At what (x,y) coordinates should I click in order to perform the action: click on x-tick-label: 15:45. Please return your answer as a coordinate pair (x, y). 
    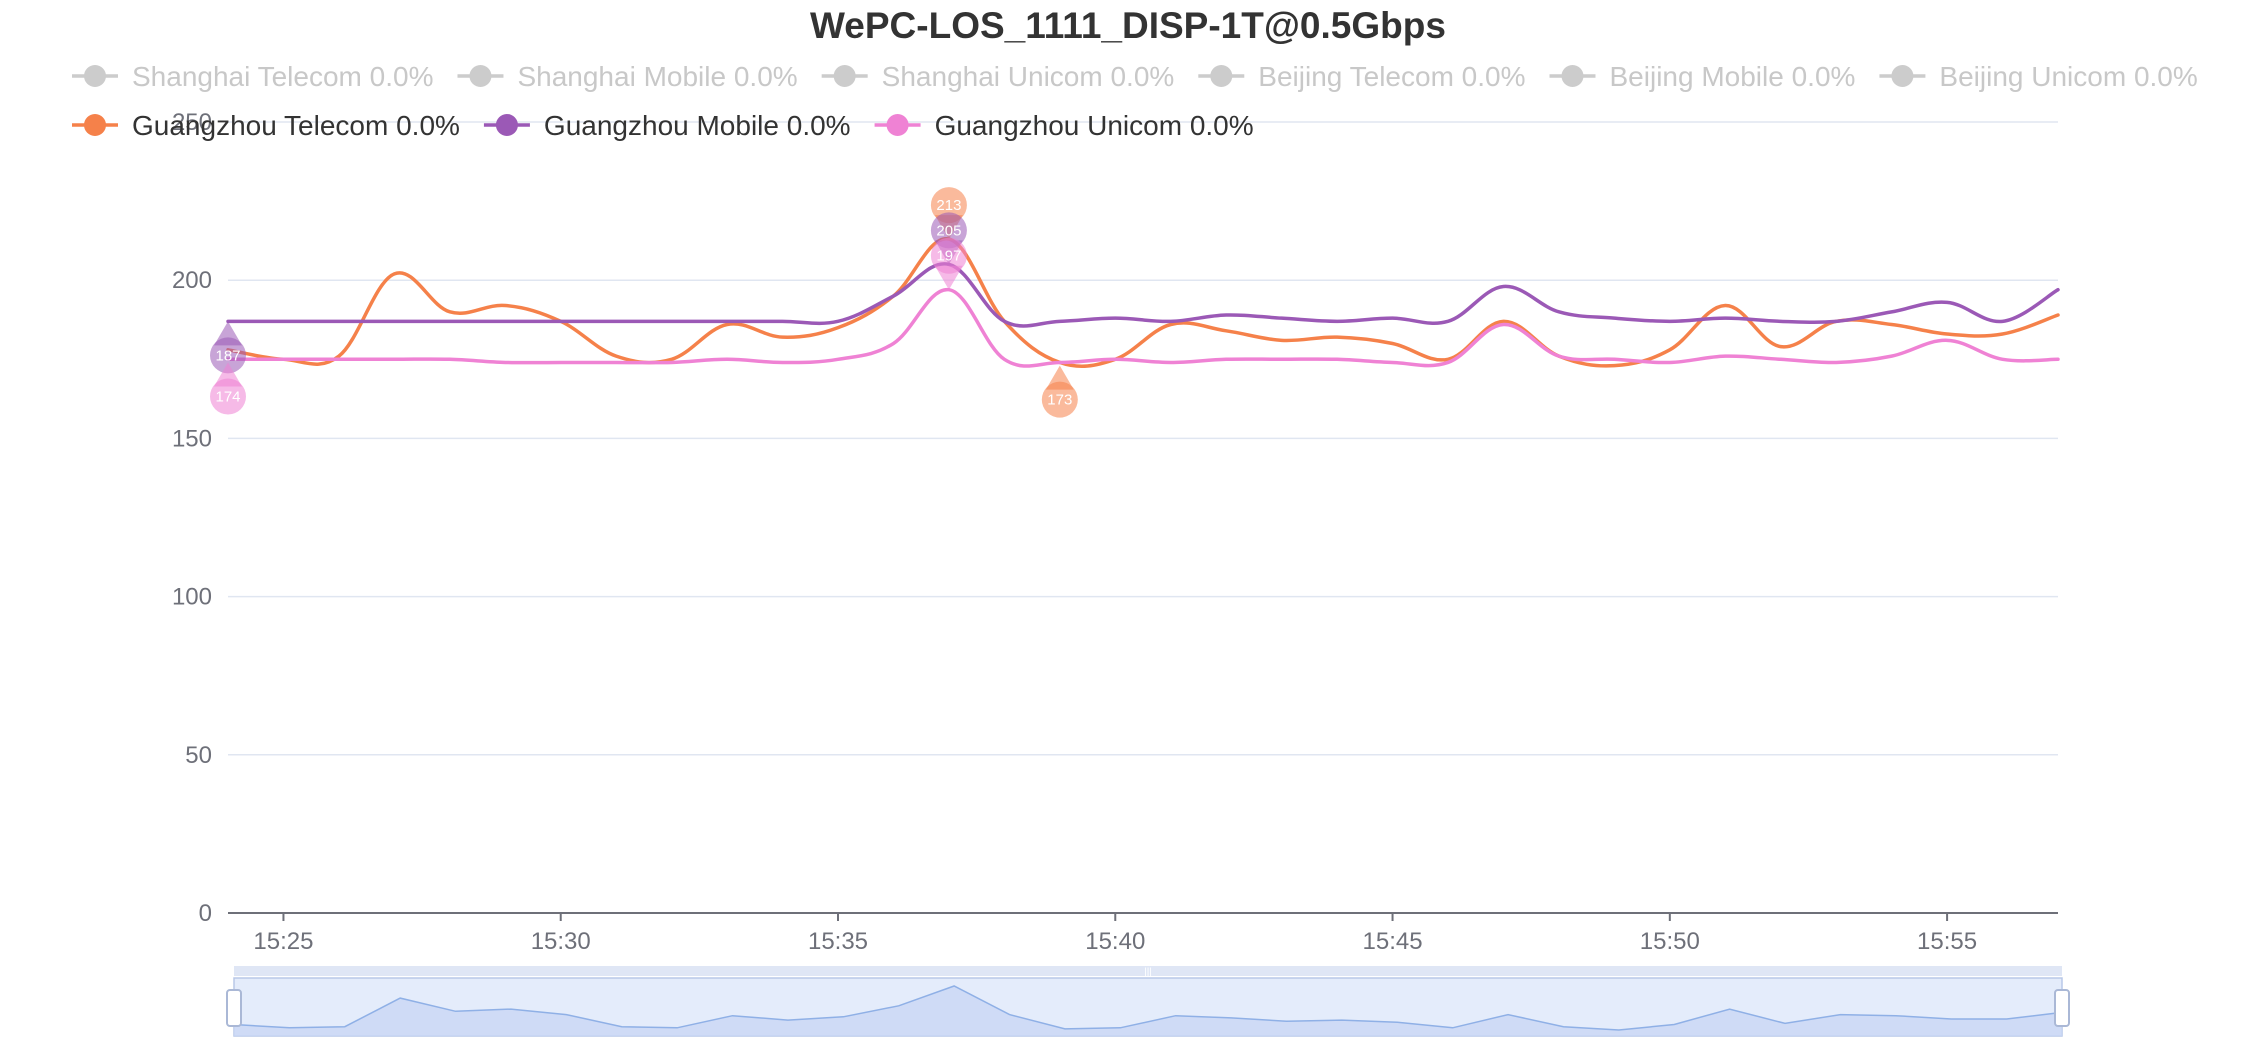
    Looking at the image, I should click on (1393, 941).